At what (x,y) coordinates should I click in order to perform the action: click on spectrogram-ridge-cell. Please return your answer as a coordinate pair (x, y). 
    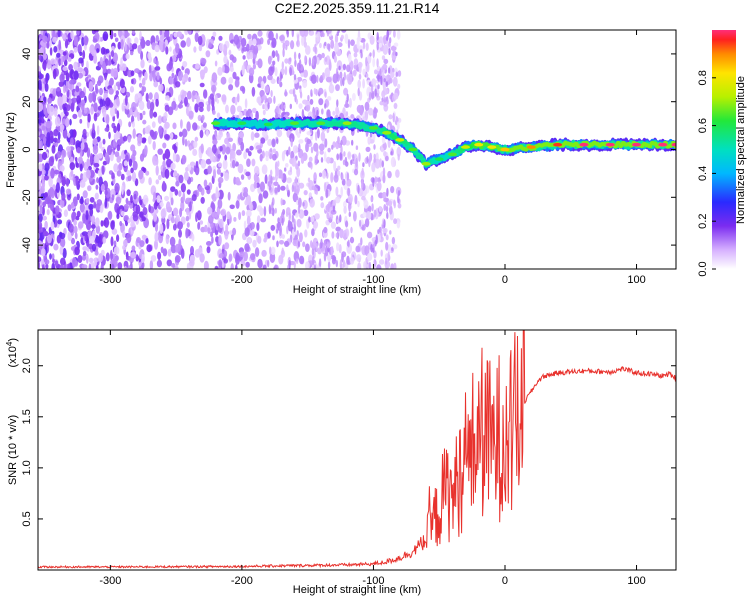
    Looking at the image, I should click on (650, 146).